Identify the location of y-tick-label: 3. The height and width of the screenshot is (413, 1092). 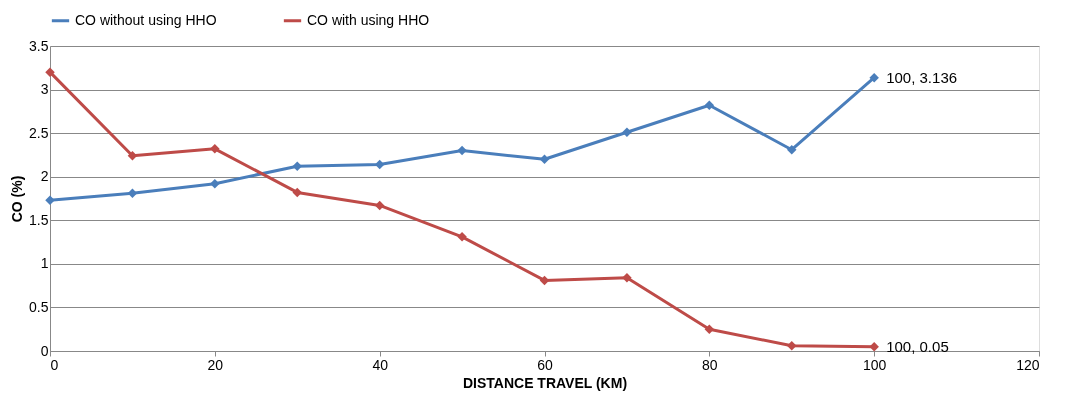
(44, 89).